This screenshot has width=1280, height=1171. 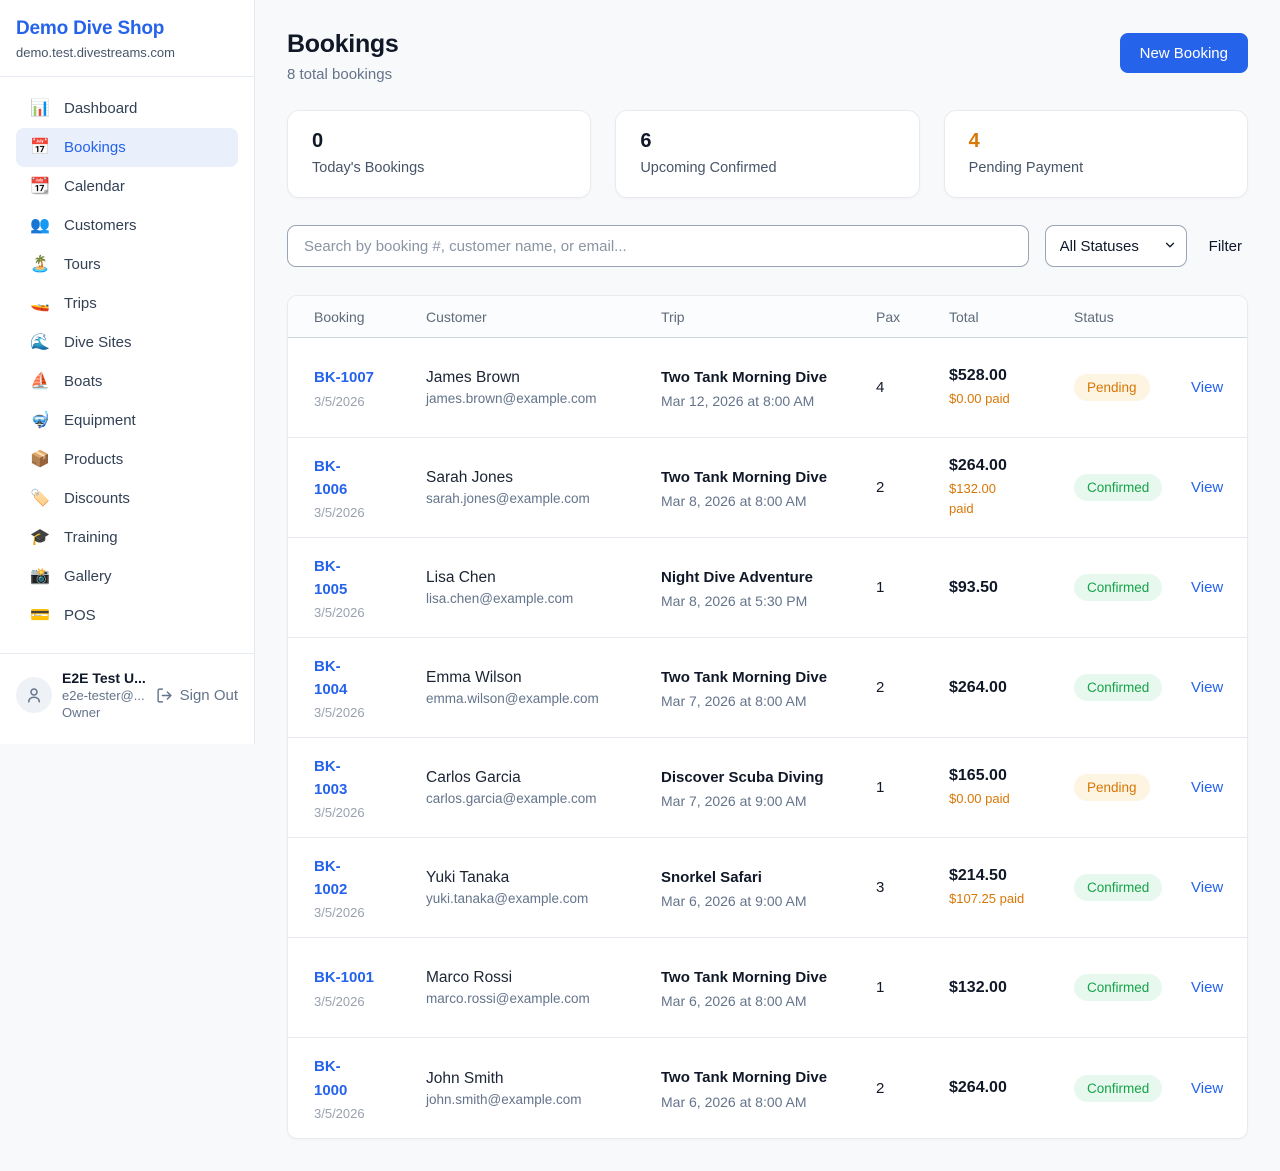 I want to click on booking-id-link: BK- 1004, so click(x=331, y=677).